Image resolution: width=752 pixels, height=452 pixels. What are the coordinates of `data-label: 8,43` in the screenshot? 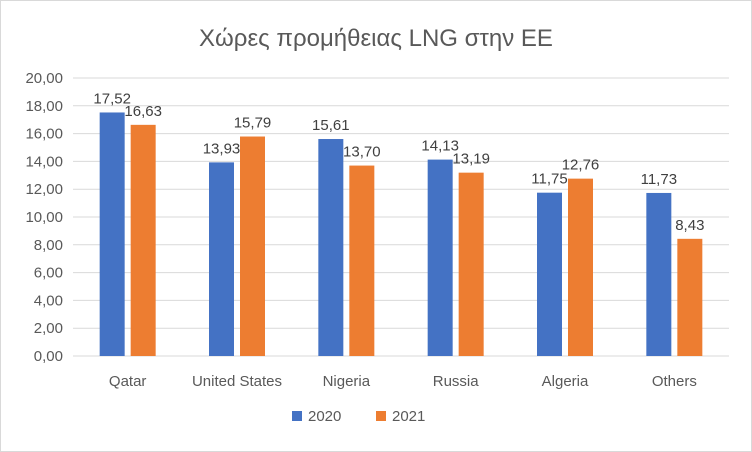 It's located at (689, 225).